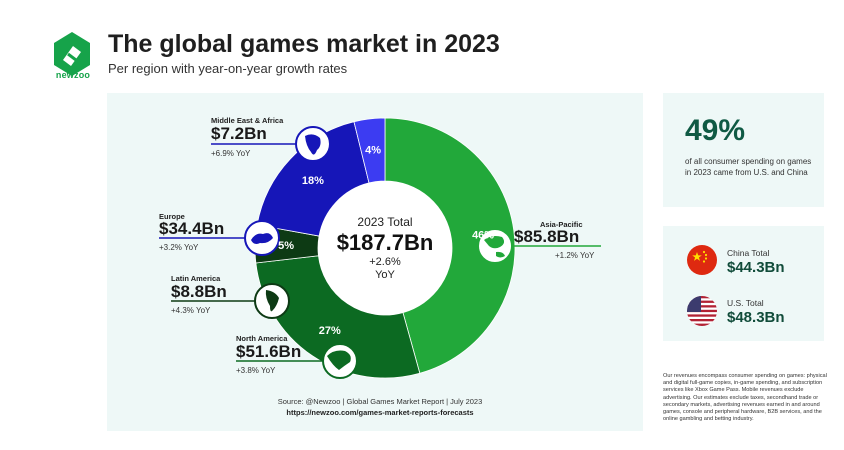 This screenshot has width=844, height=450. Describe the element at coordinates (575, 255) in the screenshot. I see `yoy-asia-pacific: +1.2% YoY` at that location.